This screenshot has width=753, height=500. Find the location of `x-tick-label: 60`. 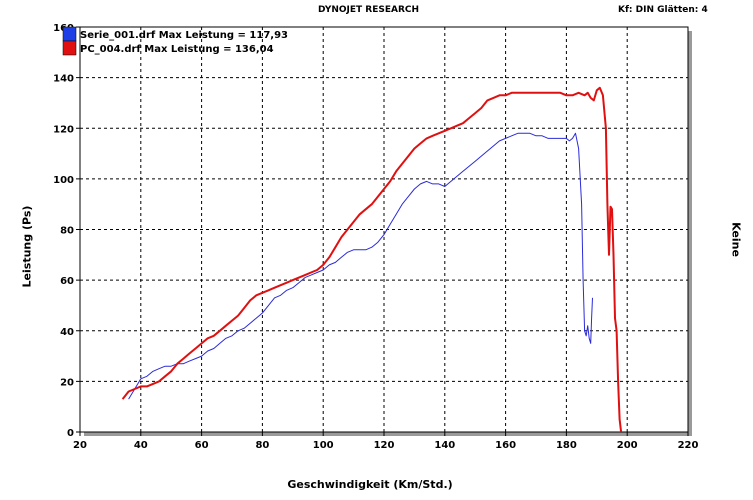

x-tick-label: 60 is located at coordinates (202, 445).